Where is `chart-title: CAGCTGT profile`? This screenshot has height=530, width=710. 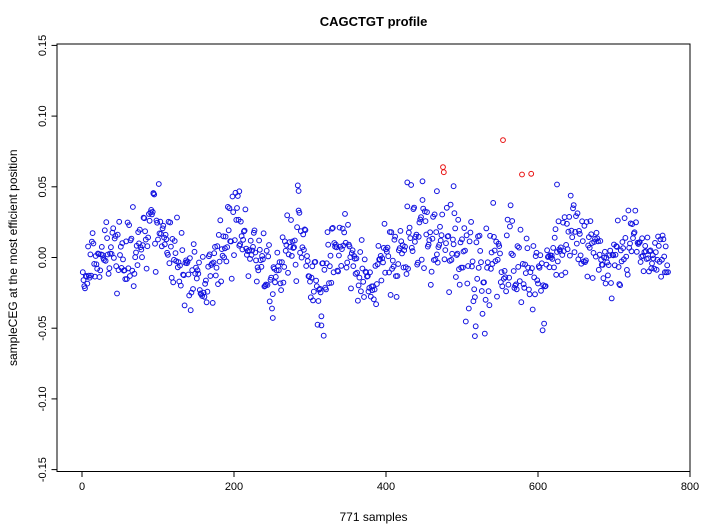 chart-title: CAGCTGT profile is located at coordinates (374, 21).